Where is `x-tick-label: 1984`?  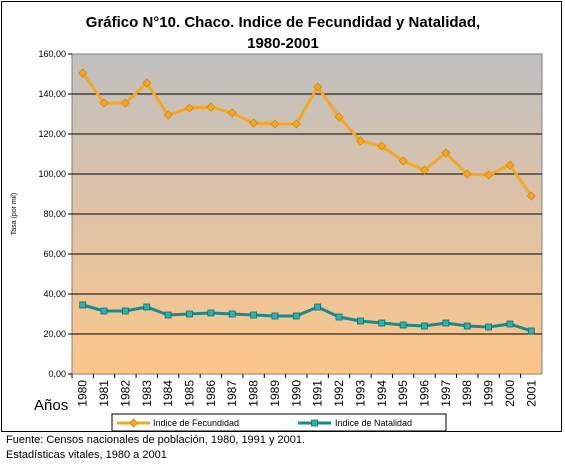 x-tick-label: 1984 is located at coordinates (168, 393).